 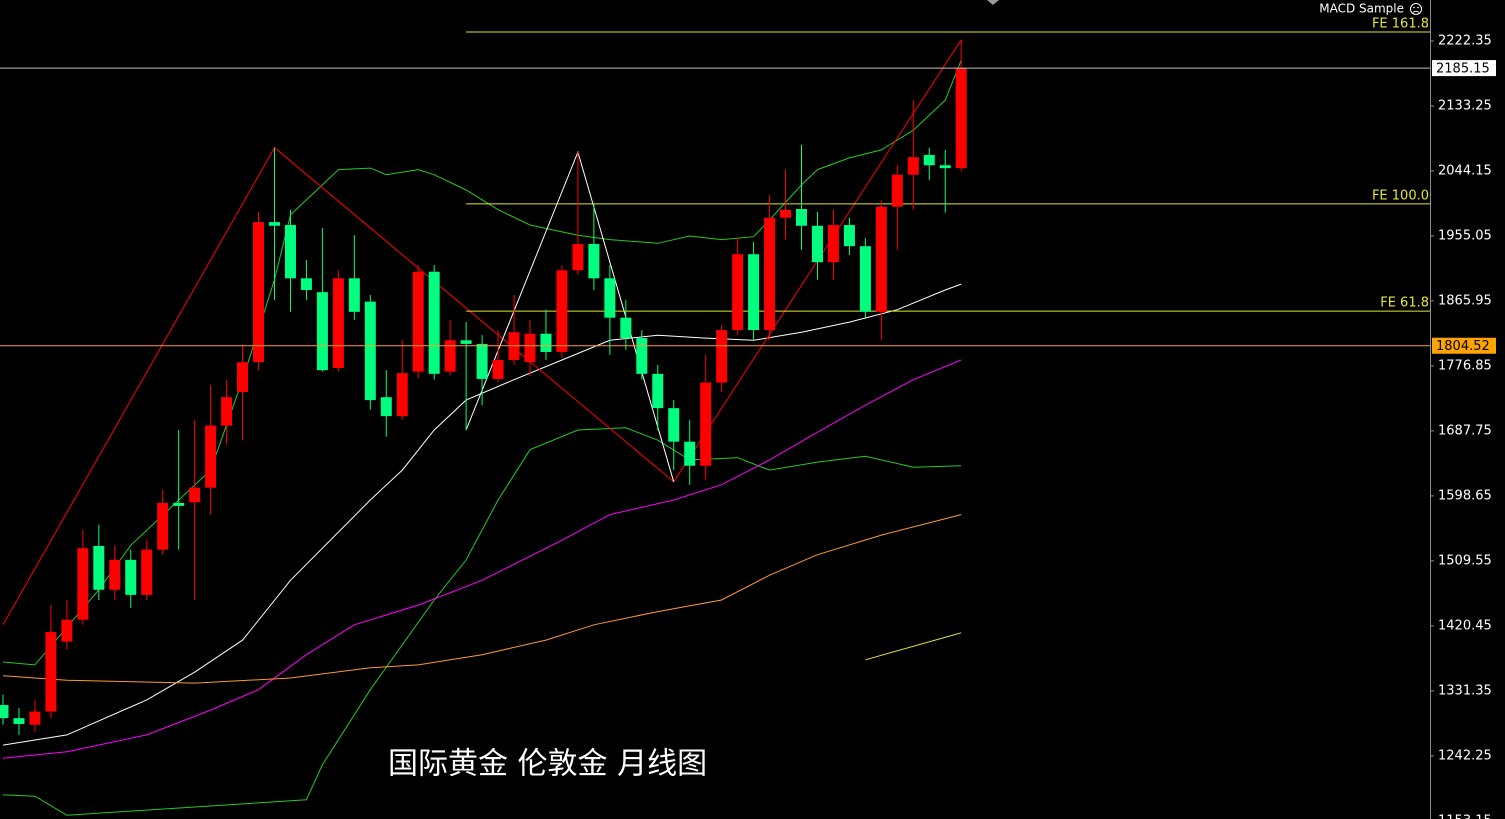 What do you see at coordinates (1465, 816) in the screenshot?
I see `y-tick-label: 1153.15` at bounding box center [1465, 816].